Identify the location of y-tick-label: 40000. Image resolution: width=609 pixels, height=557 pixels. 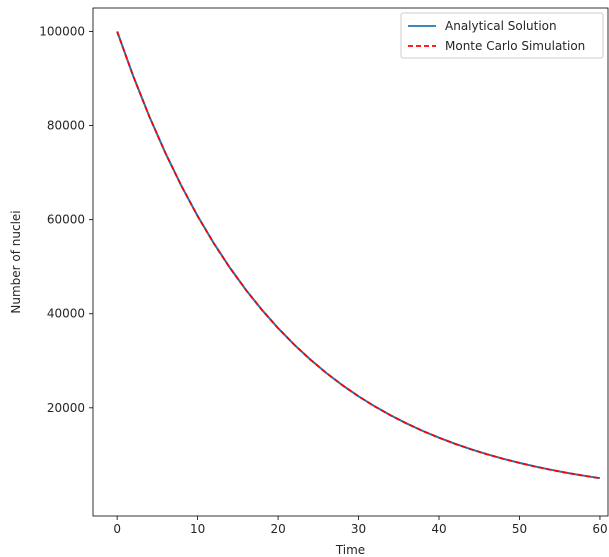
(66, 314).